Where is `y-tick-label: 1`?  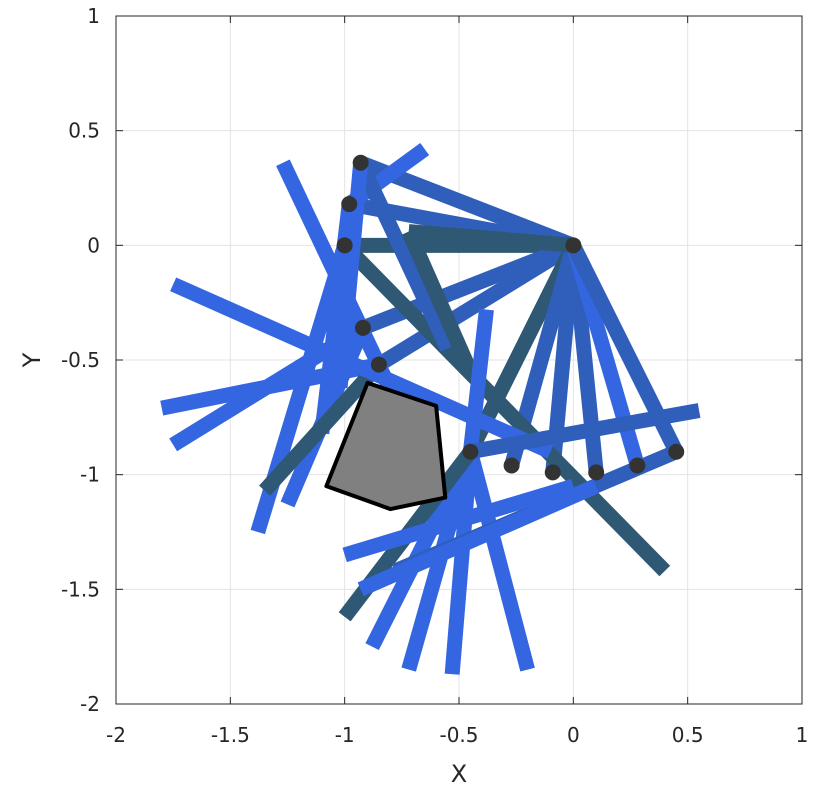 y-tick-label: 1 is located at coordinates (93, 16).